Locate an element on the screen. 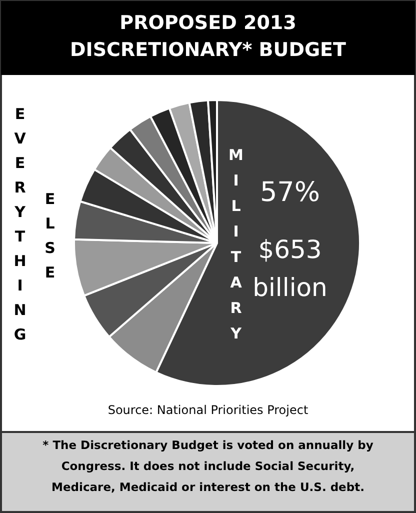 The image size is (416, 513). source-note: Source: National Priorities Project is located at coordinates (208, 410).